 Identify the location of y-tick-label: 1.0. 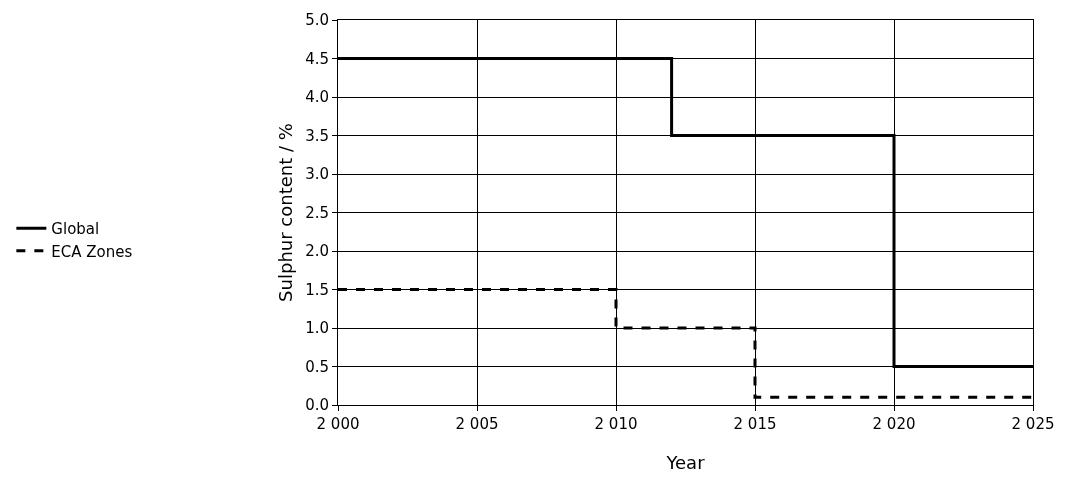
(317, 328).